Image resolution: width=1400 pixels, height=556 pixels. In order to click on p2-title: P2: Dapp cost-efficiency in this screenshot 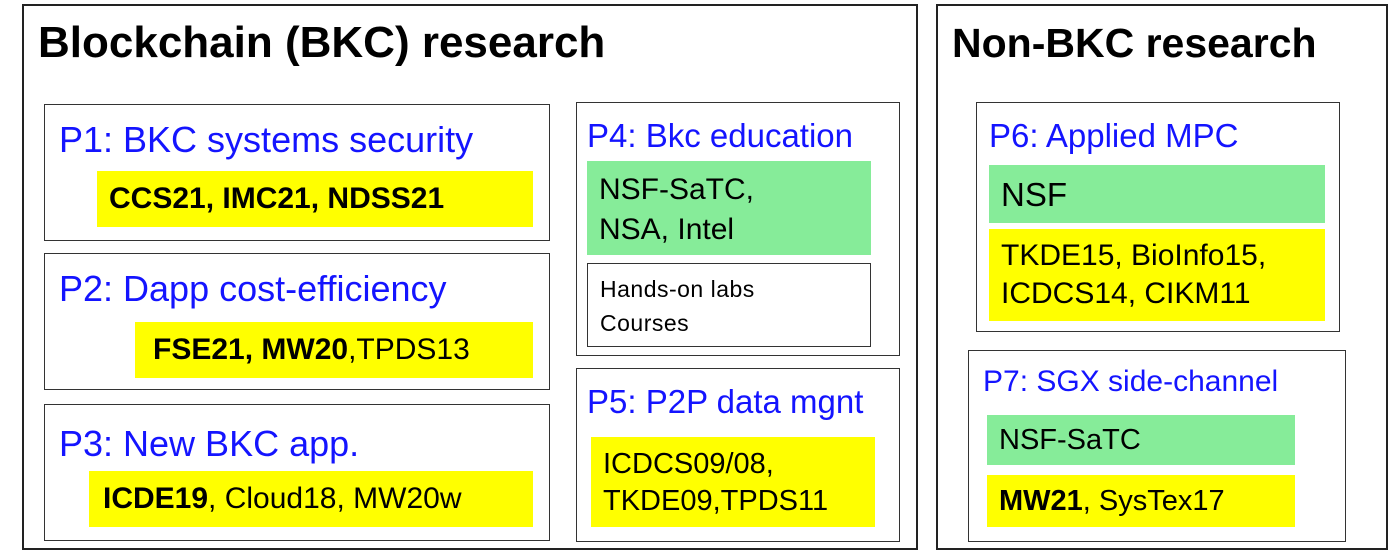, I will do `click(253, 288)`.